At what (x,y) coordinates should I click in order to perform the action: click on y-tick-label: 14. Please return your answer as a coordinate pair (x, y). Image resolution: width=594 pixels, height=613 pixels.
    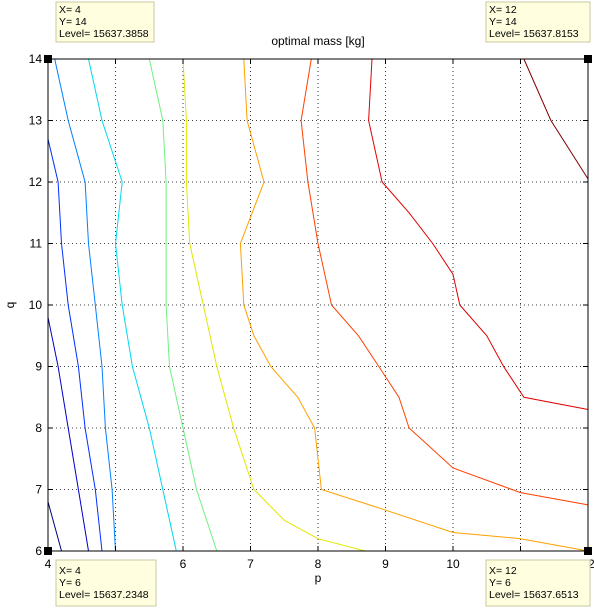
    Looking at the image, I should click on (36, 59).